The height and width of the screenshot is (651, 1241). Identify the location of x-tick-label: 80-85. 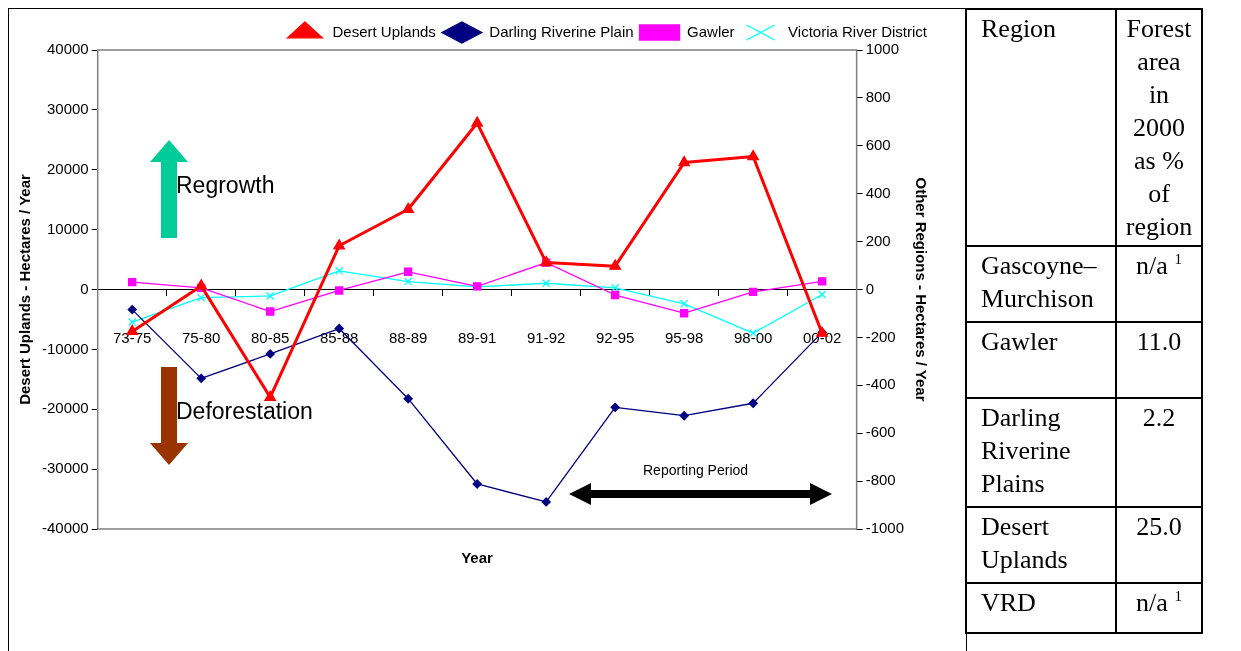
(270, 337).